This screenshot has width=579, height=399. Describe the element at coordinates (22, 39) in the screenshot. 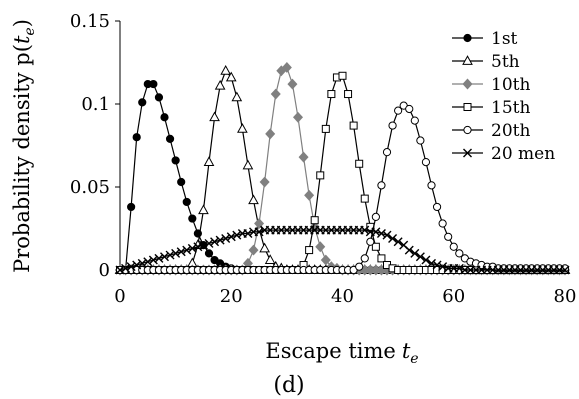

I see `y-axis-title-symbol: t` at that location.